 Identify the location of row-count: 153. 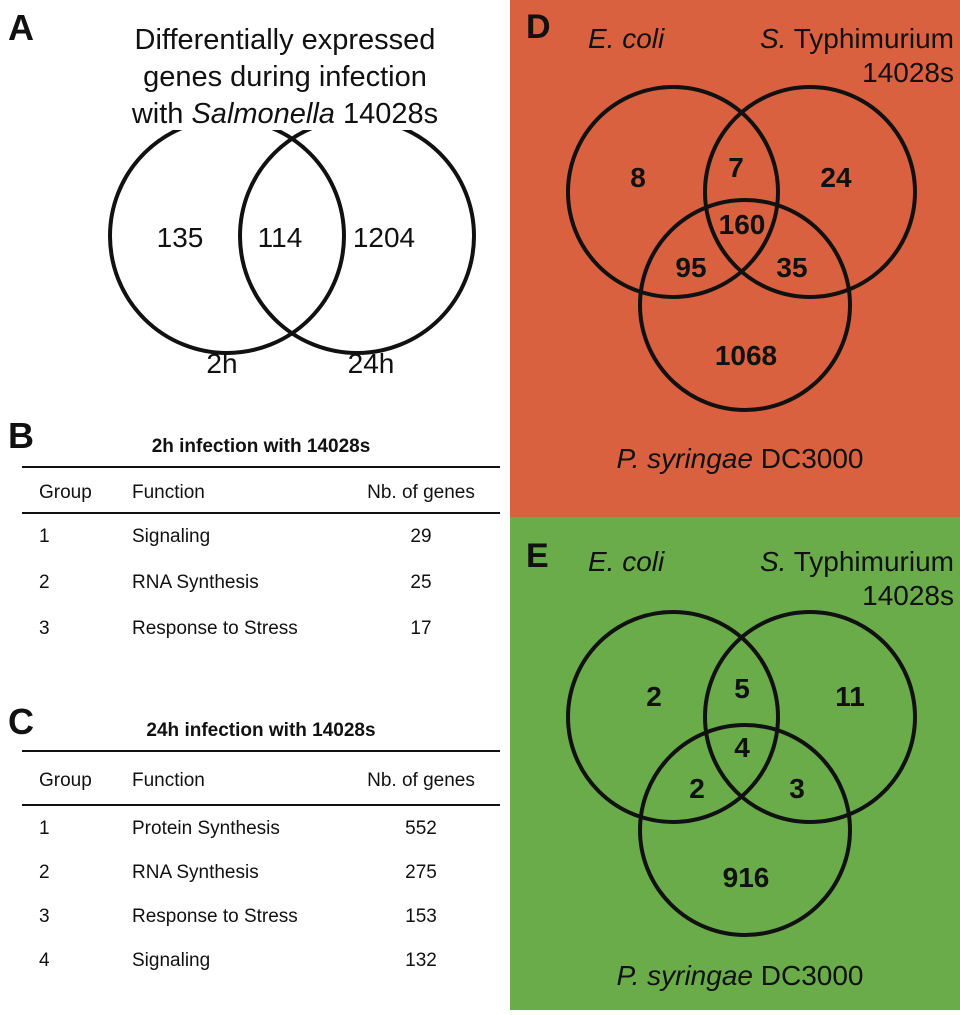
(421, 916).